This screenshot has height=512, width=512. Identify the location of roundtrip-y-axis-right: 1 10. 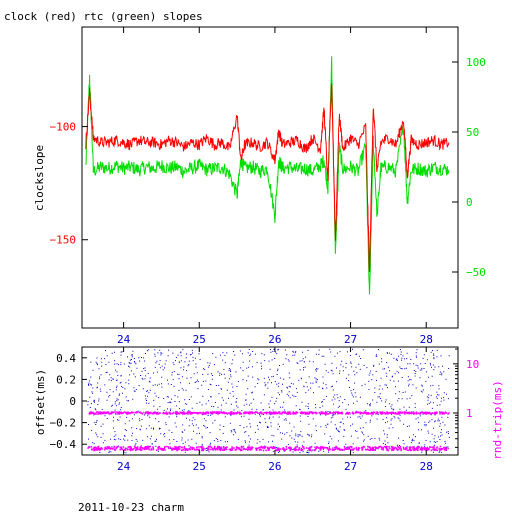
(466, 398).